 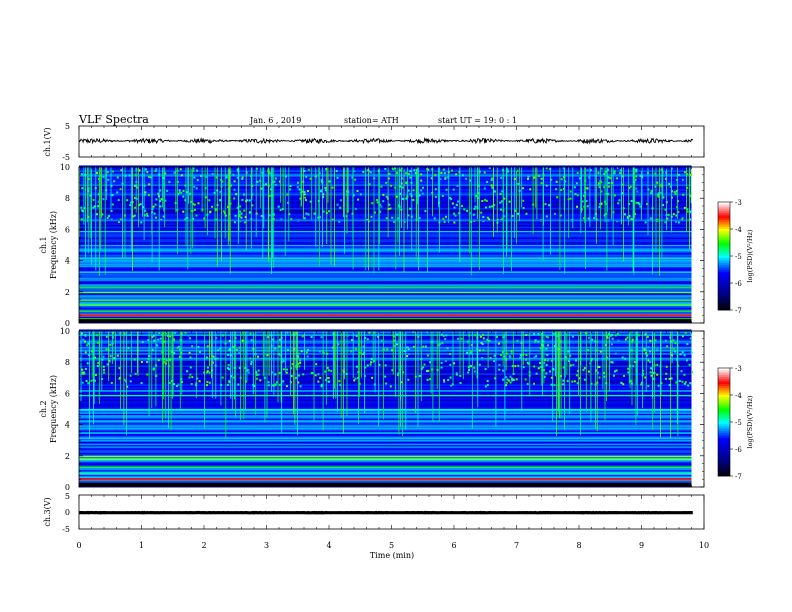 What do you see at coordinates (738, 450) in the screenshot?
I see `ch2-colorbar-tick-label: -6` at bounding box center [738, 450].